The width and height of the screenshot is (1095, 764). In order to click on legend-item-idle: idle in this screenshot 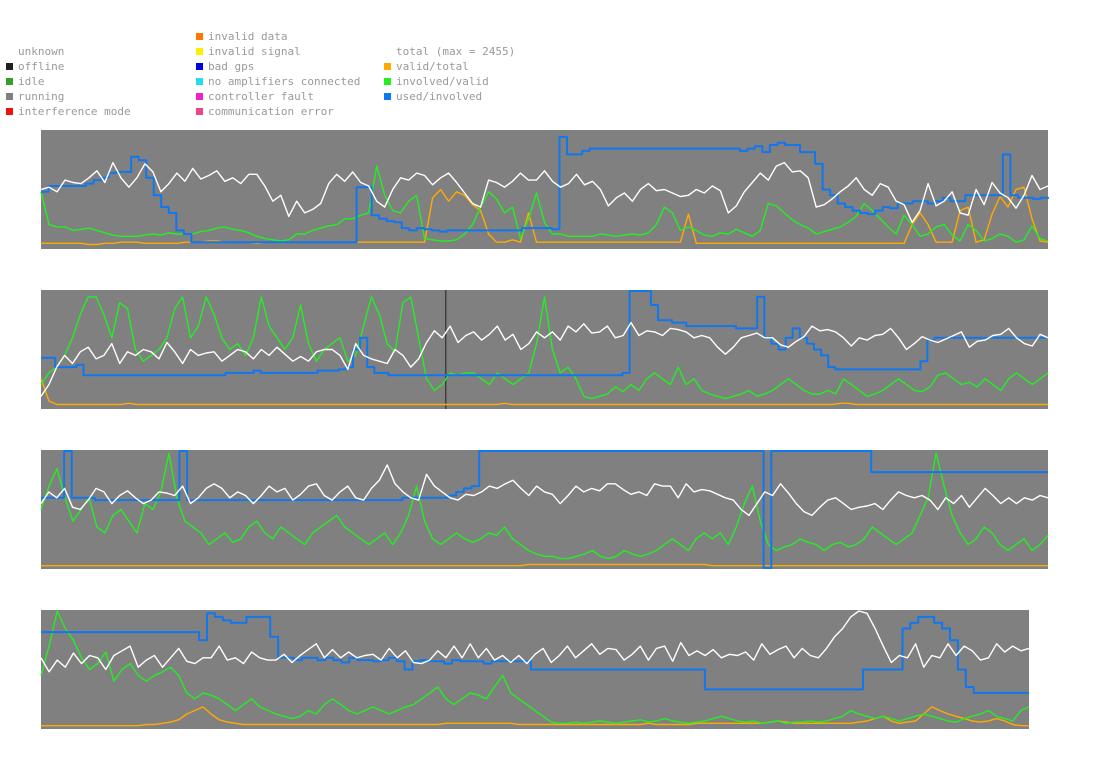, I will do `click(25, 82)`.